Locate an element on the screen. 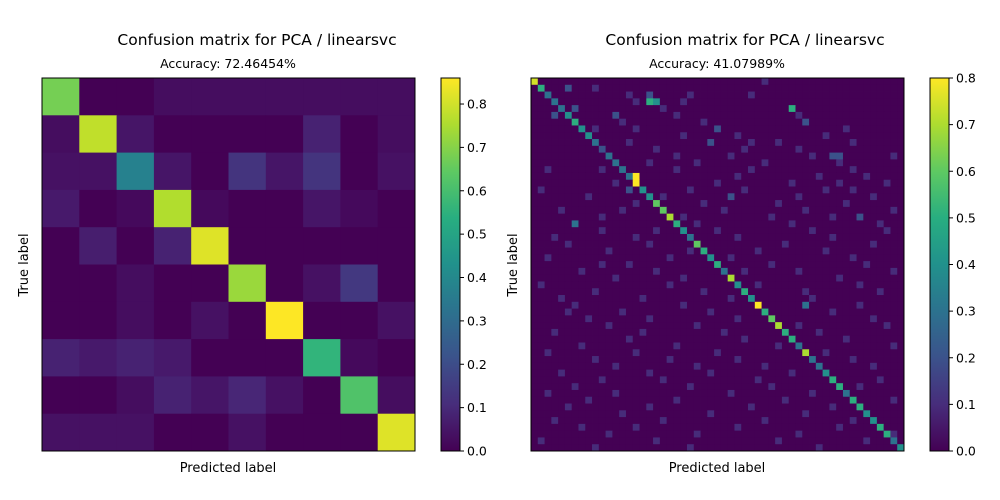 The height and width of the screenshot is (500, 1000). chart-right-xlabel: Predicted label is located at coordinates (717, 468).